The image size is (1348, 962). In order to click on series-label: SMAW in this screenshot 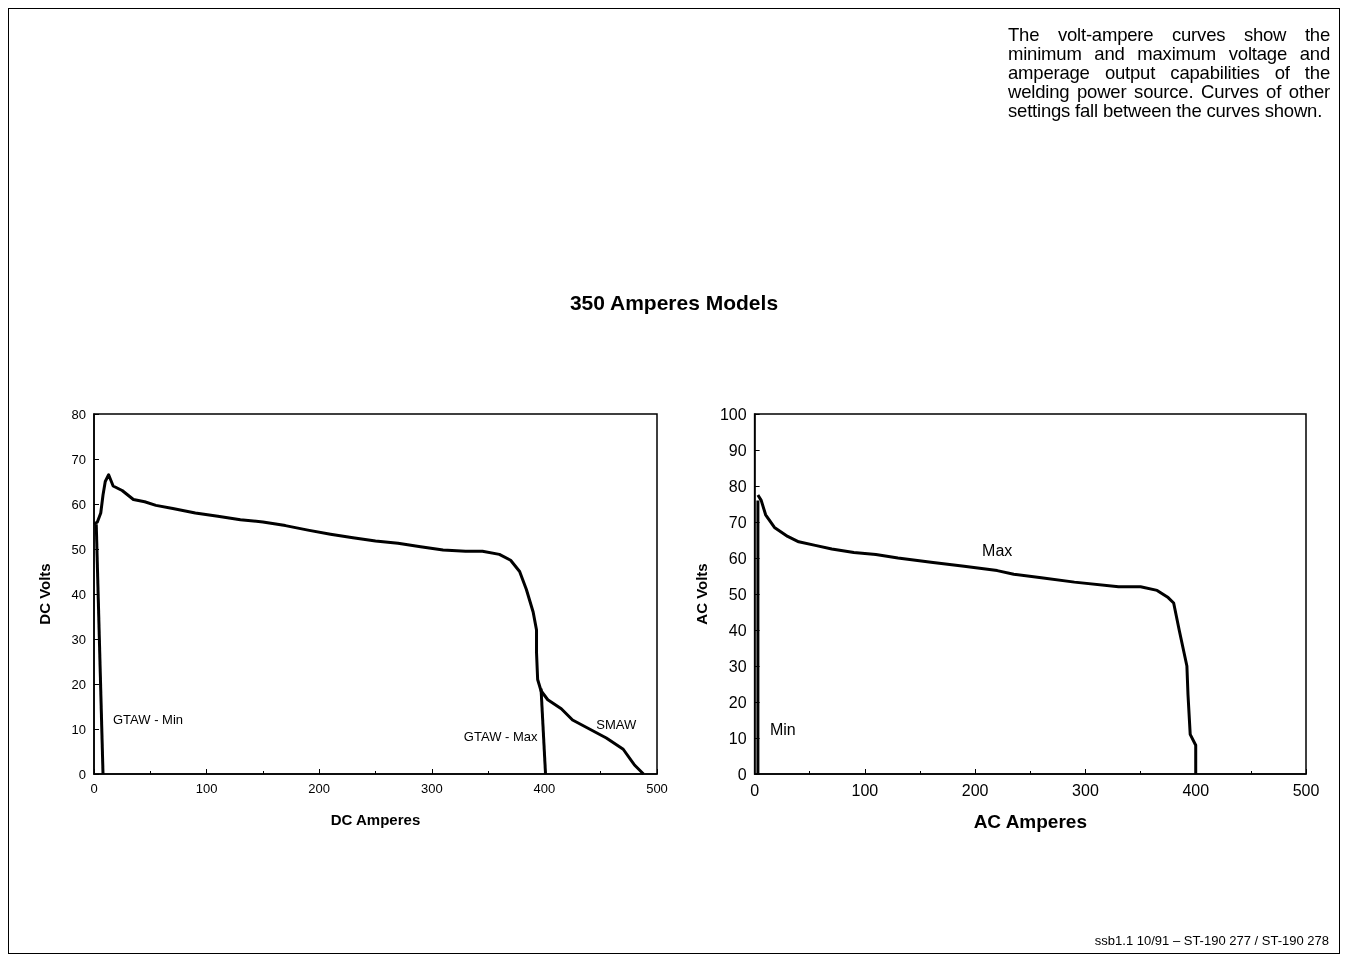, I will do `click(617, 724)`.